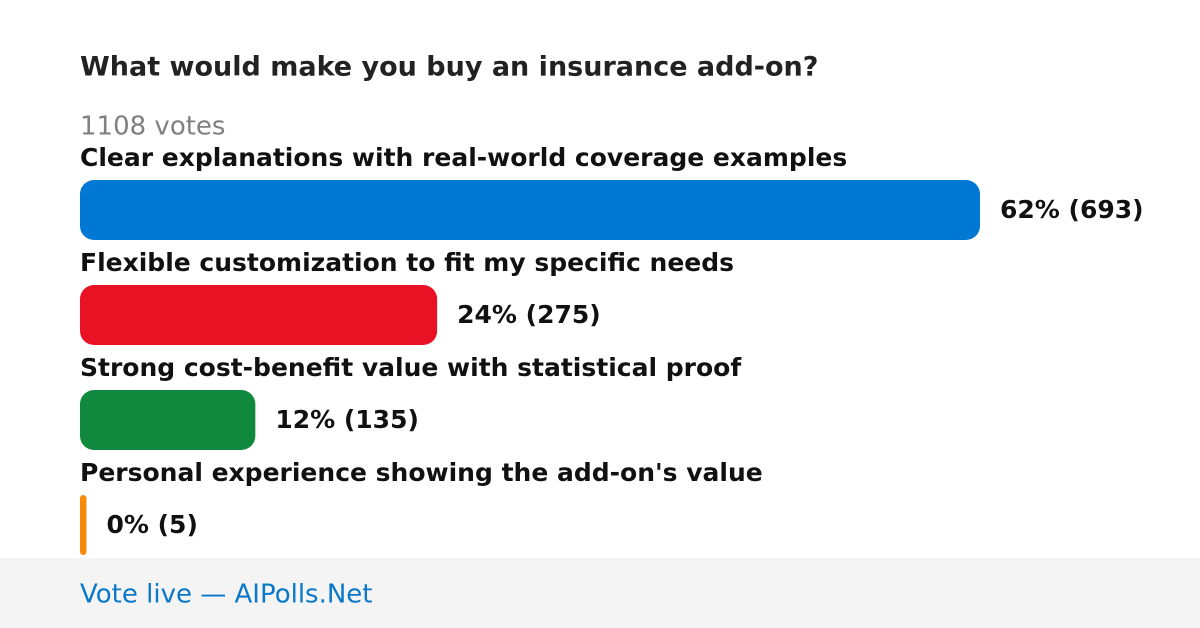 The width and height of the screenshot is (1200, 628). Describe the element at coordinates (347, 419) in the screenshot. I see `value-label: 12% (135)` at that location.